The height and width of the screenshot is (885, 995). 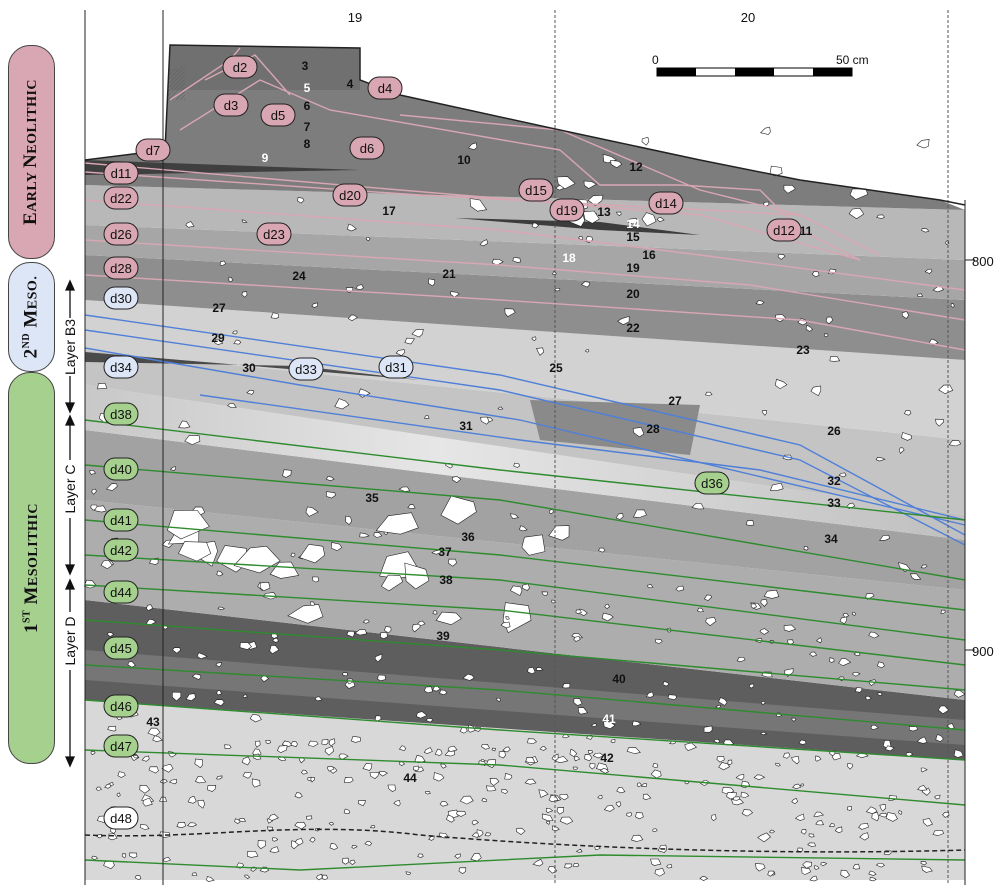 I want to click on sample-badge-d30: d30, so click(x=121, y=298).